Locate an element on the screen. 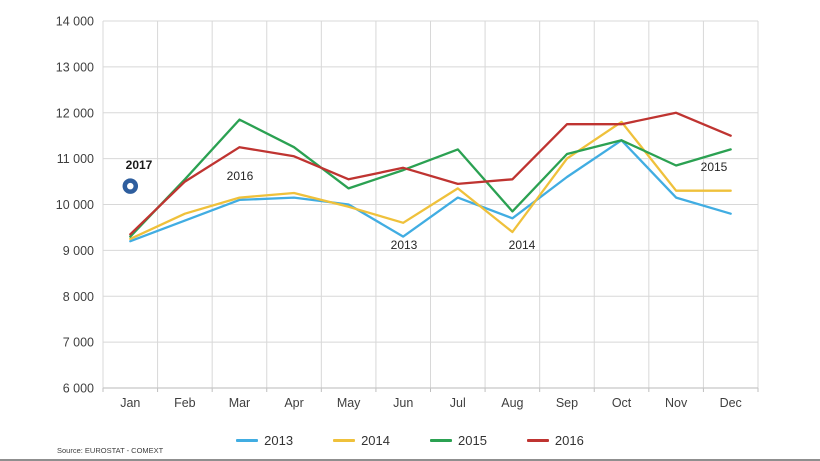  legend-item-2015: 2015 is located at coordinates (458, 440).